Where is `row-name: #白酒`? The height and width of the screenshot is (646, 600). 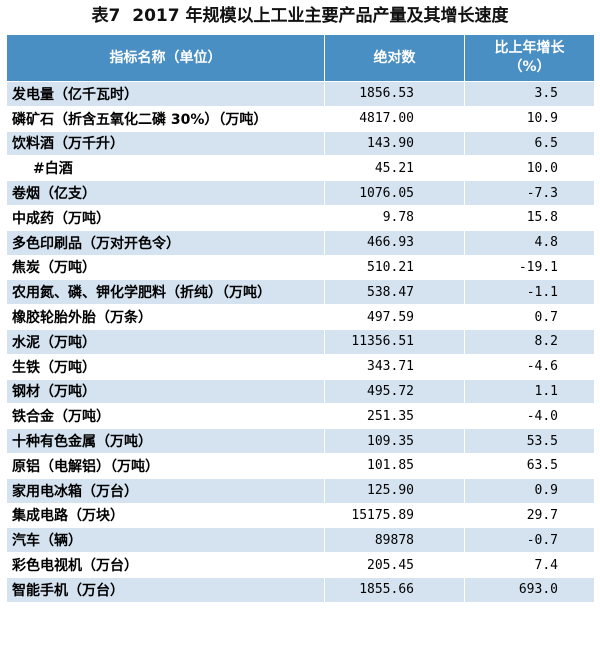
row-name: #白酒 is located at coordinates (165, 168).